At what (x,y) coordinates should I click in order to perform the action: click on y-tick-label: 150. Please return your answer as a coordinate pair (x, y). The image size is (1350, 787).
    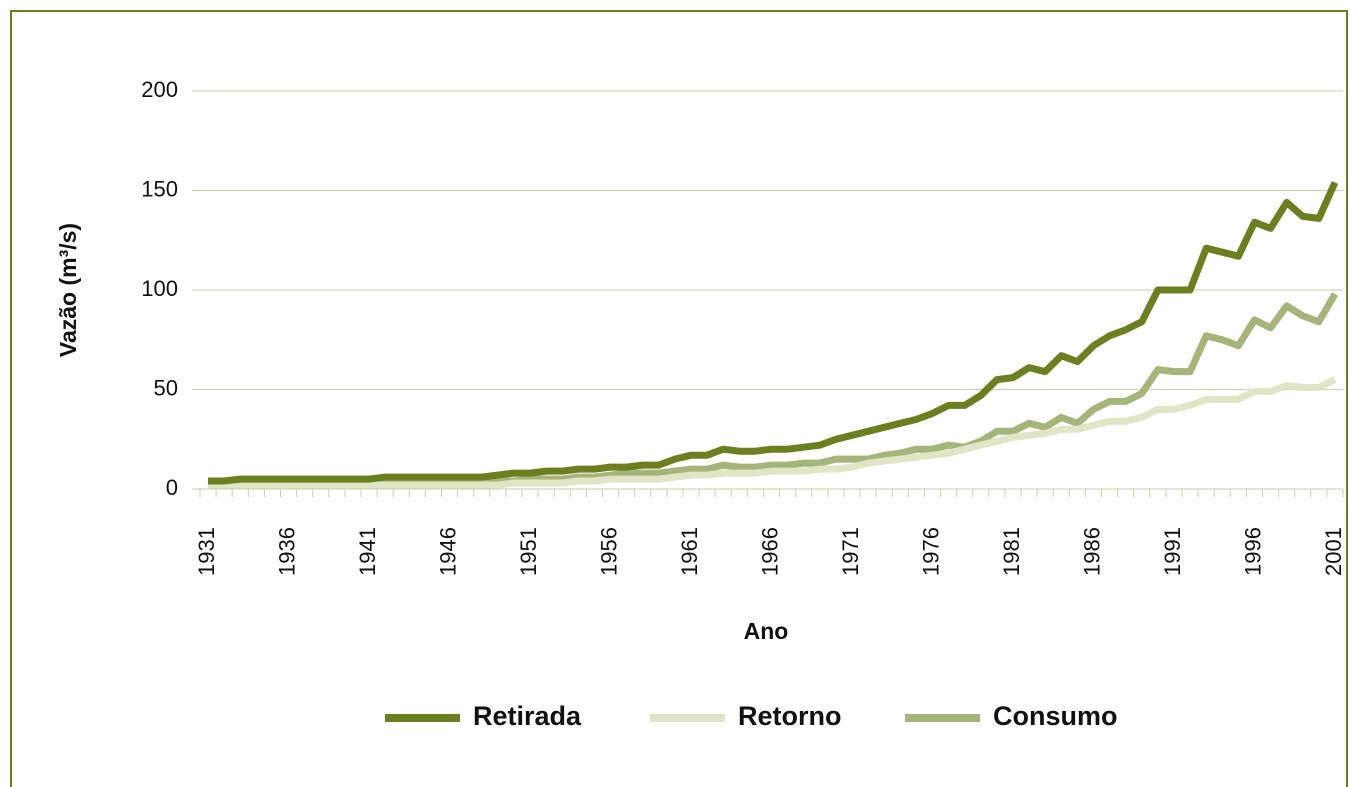
    Looking at the image, I should click on (159, 188).